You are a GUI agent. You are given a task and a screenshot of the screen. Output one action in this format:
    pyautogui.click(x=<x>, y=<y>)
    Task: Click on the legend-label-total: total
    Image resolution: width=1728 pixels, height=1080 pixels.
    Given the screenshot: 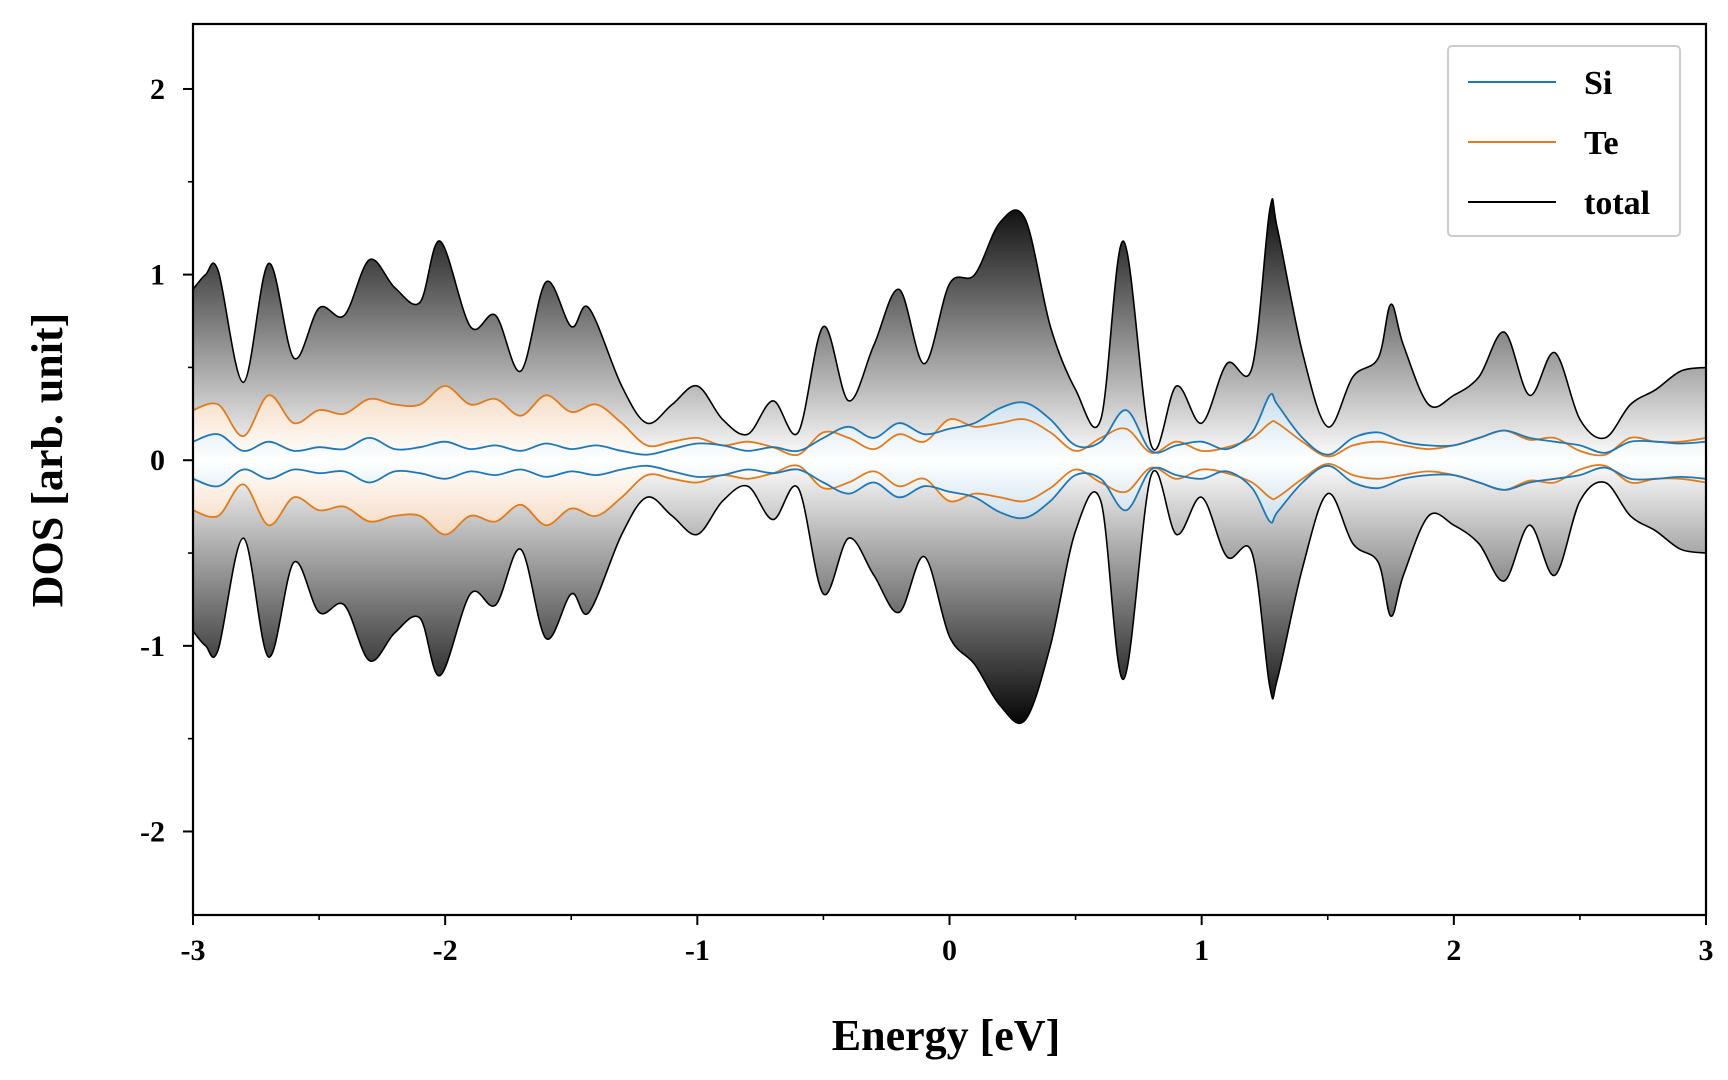 What is the action you would take?
    pyautogui.click(x=1617, y=203)
    